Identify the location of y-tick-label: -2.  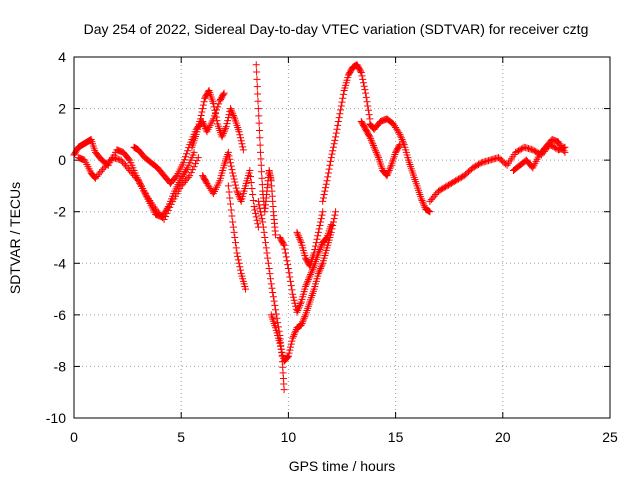
(60, 212).